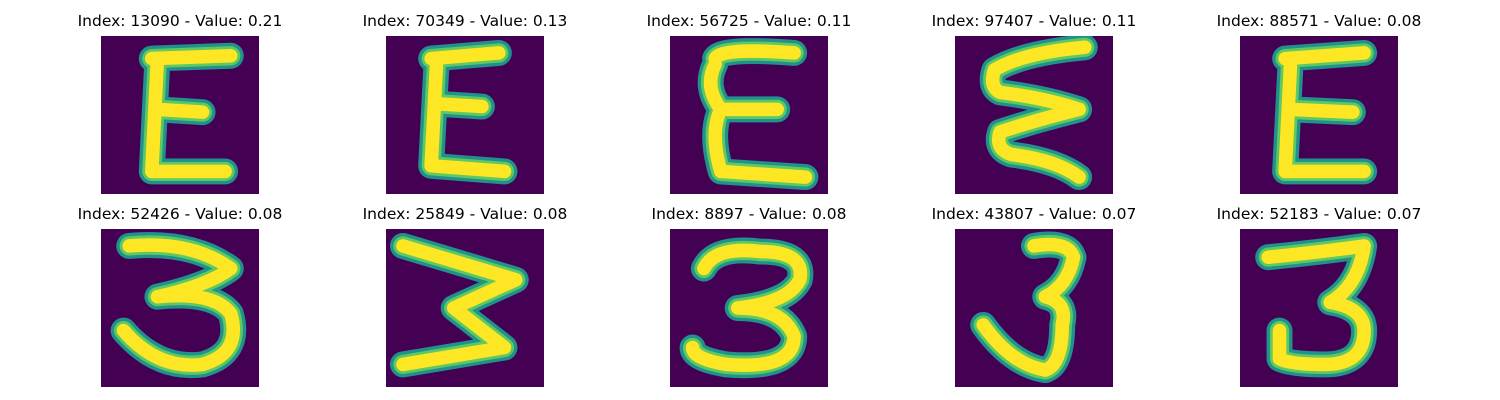  I want to click on panel-title: Index: 52426 - Value: 0.08, so click(180, 214).